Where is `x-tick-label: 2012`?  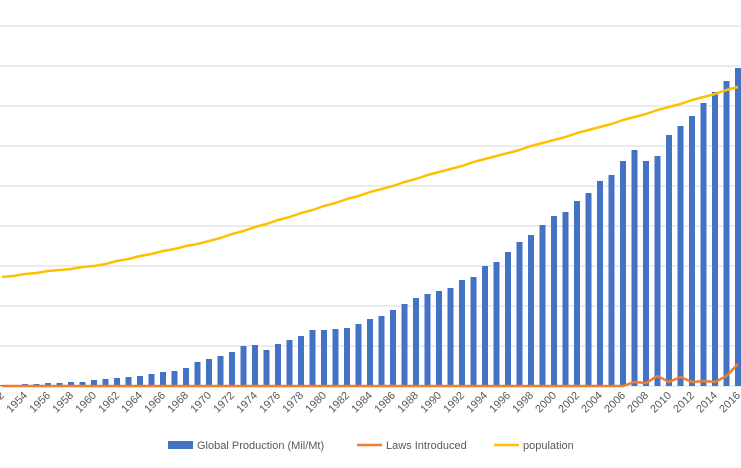 x-tick-label: 2012 is located at coordinates (684, 403).